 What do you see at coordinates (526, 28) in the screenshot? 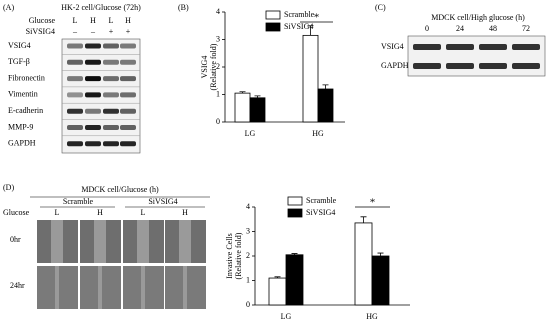
I see `timepoint: 72` at bounding box center [526, 28].